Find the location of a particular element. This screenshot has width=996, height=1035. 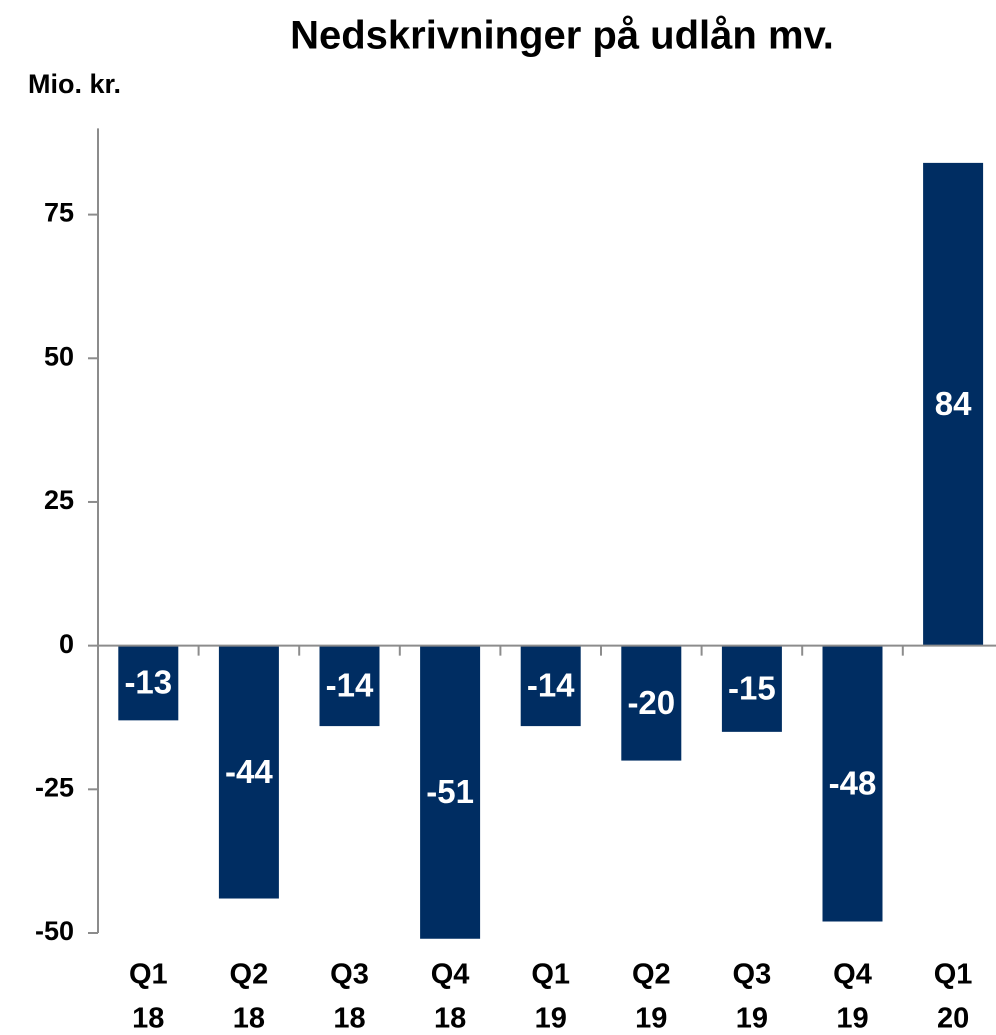

y-axis-label: Mio. kr. is located at coordinates (74, 84).